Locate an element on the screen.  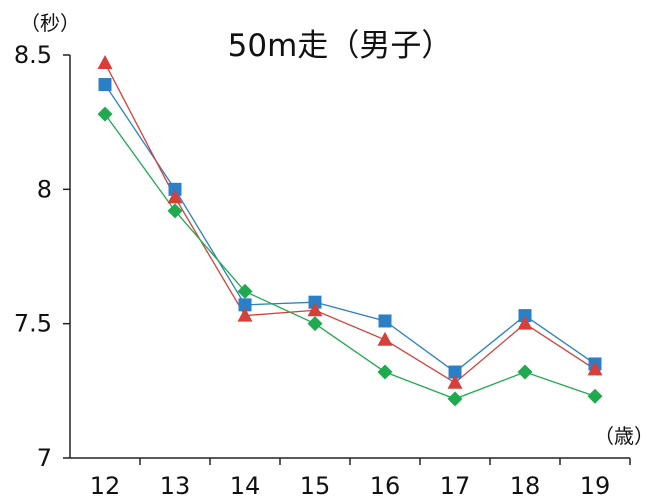
x-tick-label: 18 is located at coordinates (525, 486).